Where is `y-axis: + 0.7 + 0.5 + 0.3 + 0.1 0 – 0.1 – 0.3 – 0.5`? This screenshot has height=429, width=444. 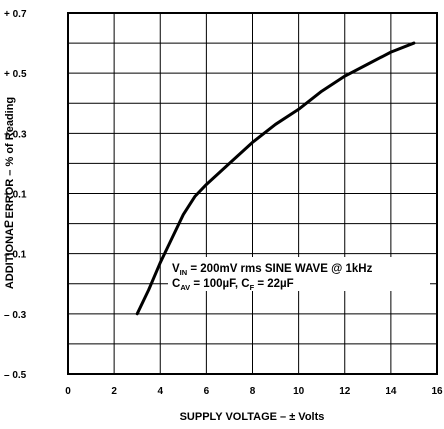 y-axis: + 0.7 + 0.5 + 0.3 + 0.1 0 – 0.1 – 0.3 – 0.5 is located at coordinates (15, 195).